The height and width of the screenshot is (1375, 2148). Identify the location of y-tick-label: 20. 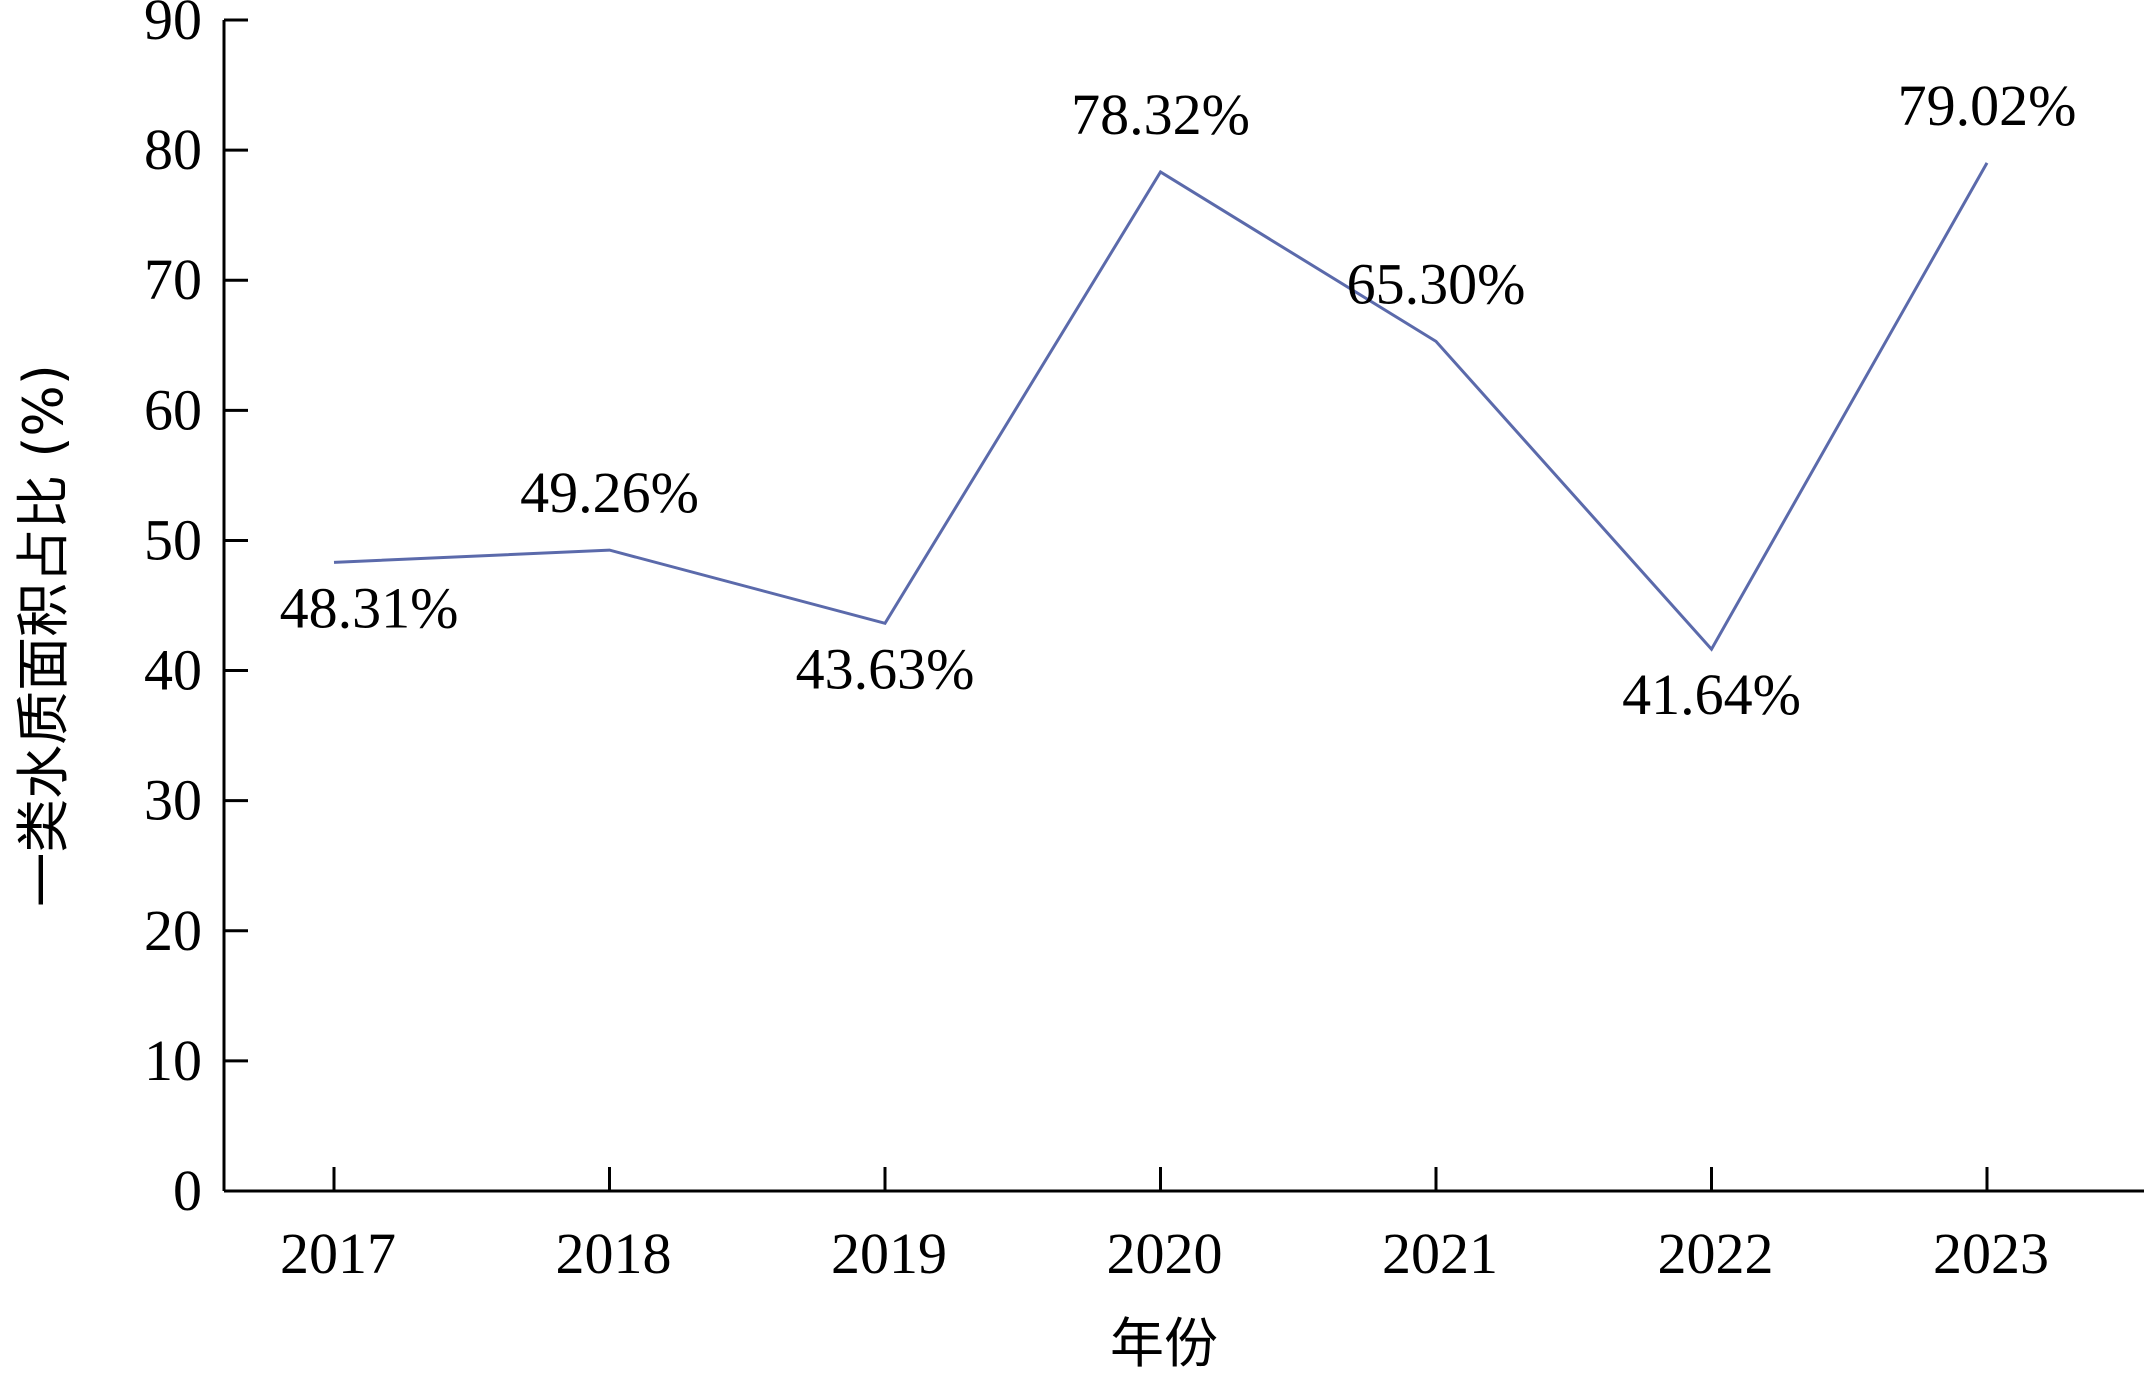
(173, 930).